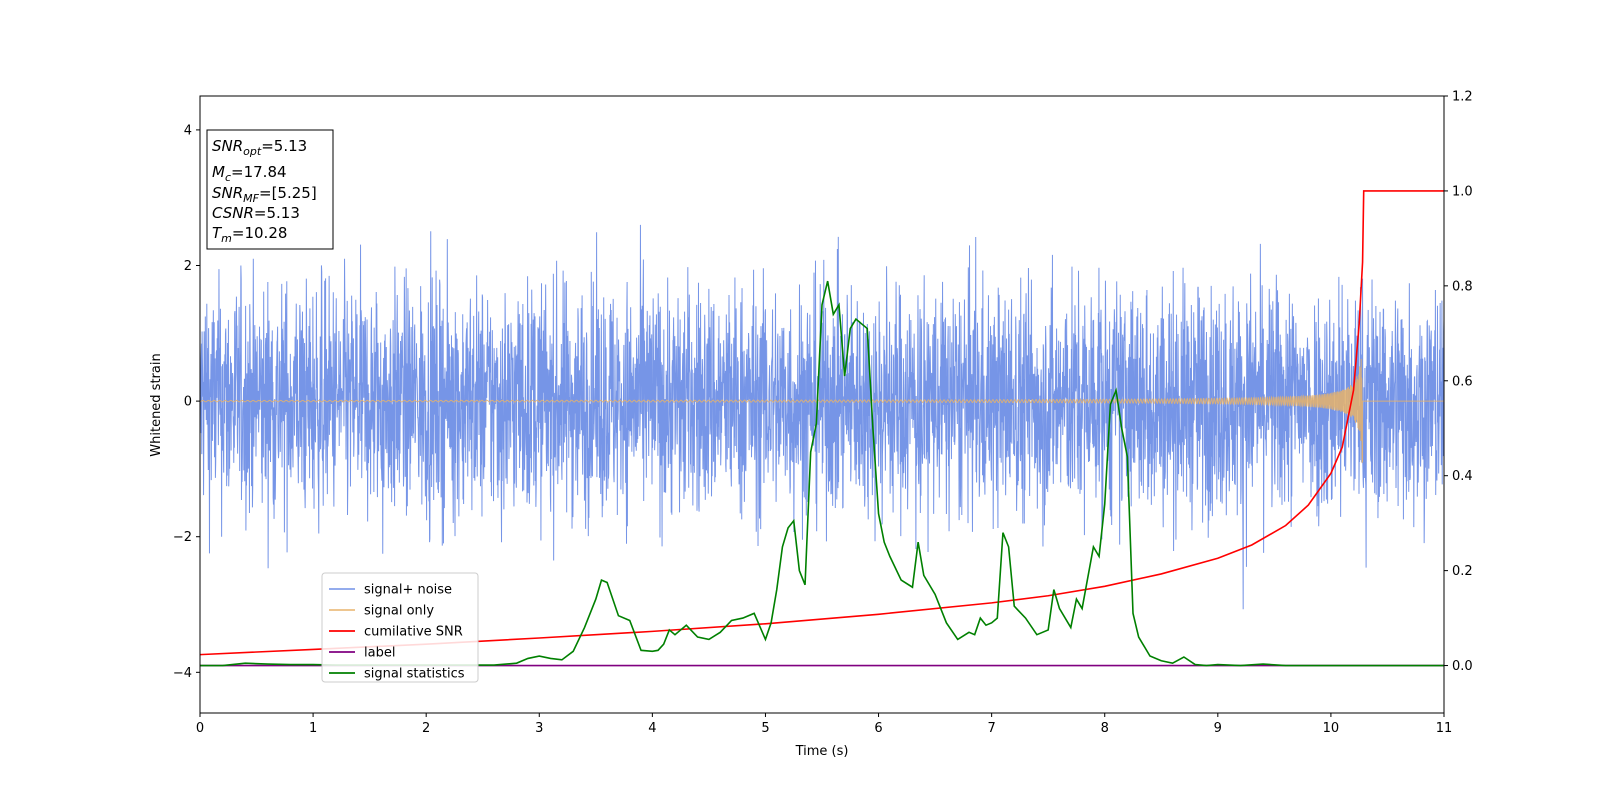 Image resolution: width=1600 pixels, height=800 pixels. What do you see at coordinates (399, 611) in the screenshot?
I see `legend-label: signal only` at bounding box center [399, 611].